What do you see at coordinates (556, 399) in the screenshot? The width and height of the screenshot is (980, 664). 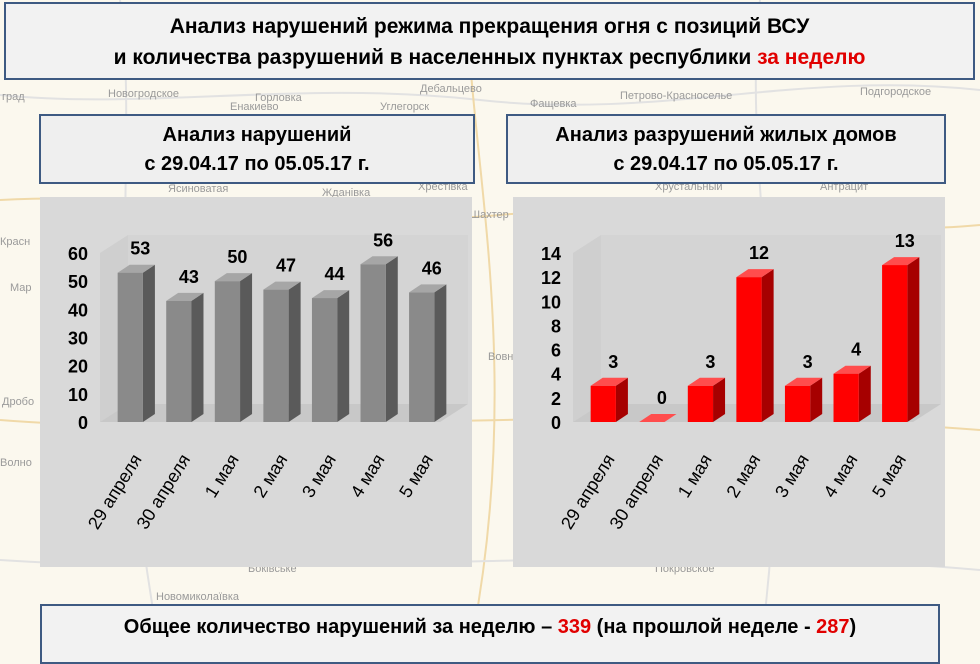 I see `y-tick-label: 2` at bounding box center [556, 399].